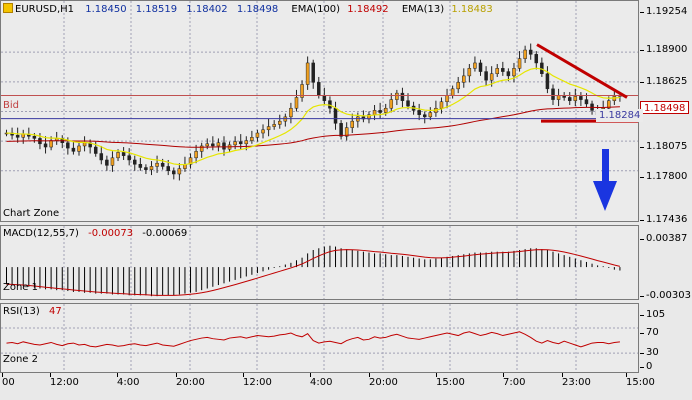 The width and height of the screenshot is (692, 400). Describe the element at coordinates (20, 359) in the screenshot. I see `zone-2-label: Zone 2` at that location.